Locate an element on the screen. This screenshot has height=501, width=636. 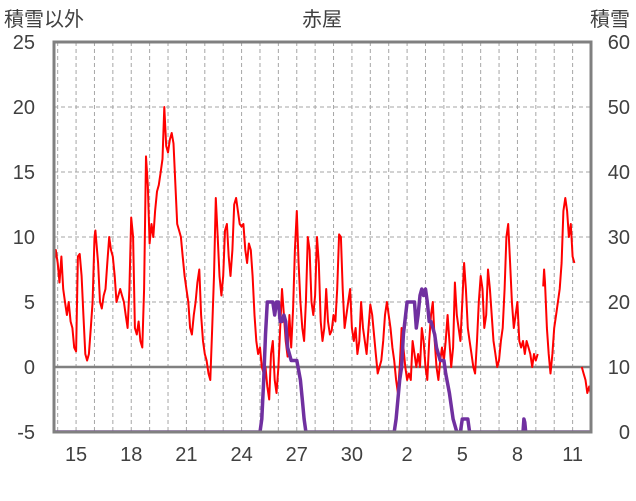
x-tick-label: 11 is located at coordinates (572, 455).